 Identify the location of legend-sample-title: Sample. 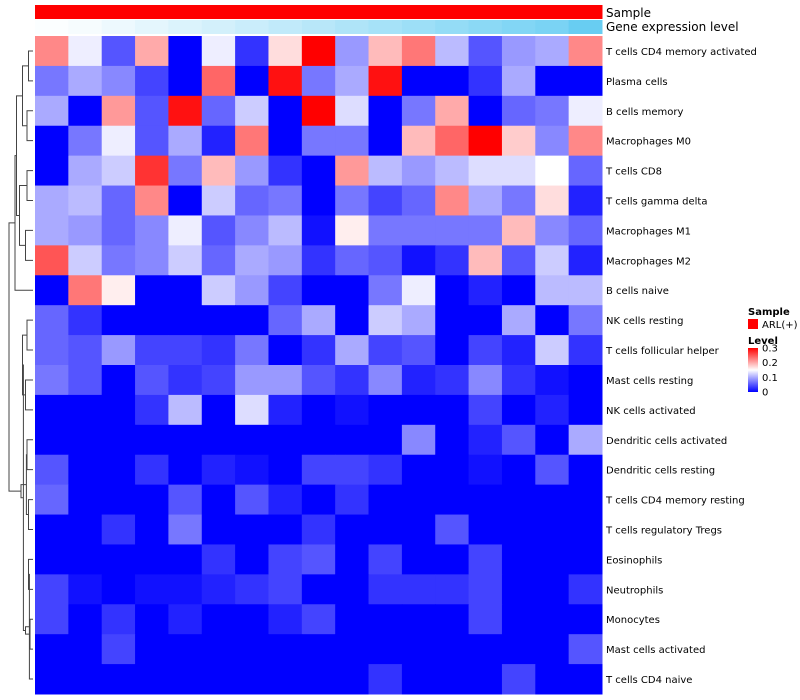
(769, 312).